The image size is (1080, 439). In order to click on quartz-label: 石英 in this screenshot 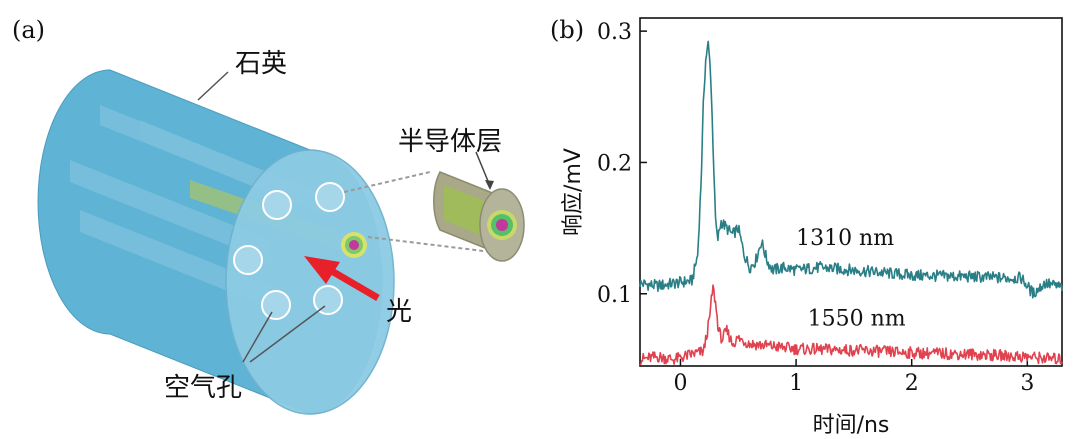, I will do `click(261, 64)`.